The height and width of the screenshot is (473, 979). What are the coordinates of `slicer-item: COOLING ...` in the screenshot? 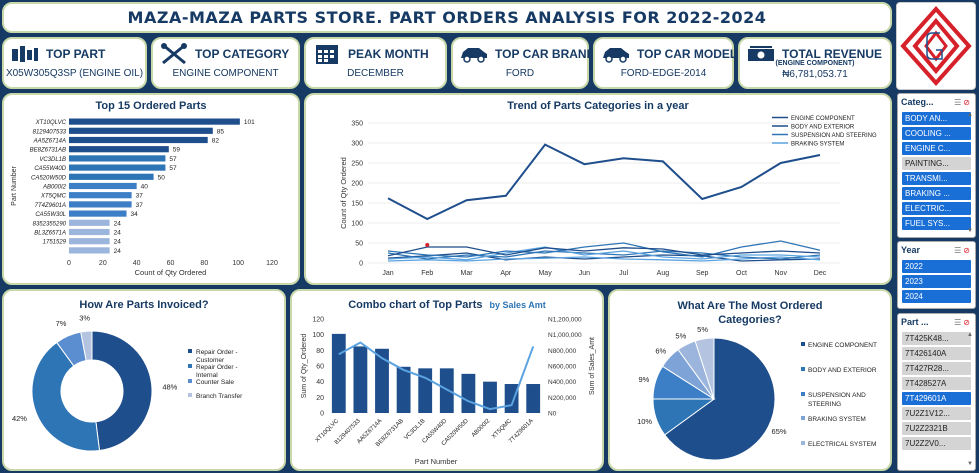 It's located at (936, 133).